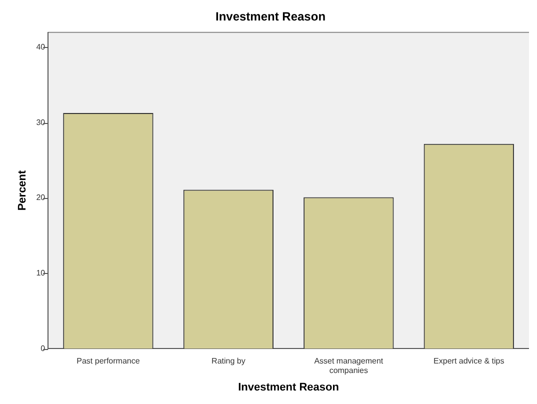  I want to click on x-tick-label: Asset management companies, so click(349, 366).